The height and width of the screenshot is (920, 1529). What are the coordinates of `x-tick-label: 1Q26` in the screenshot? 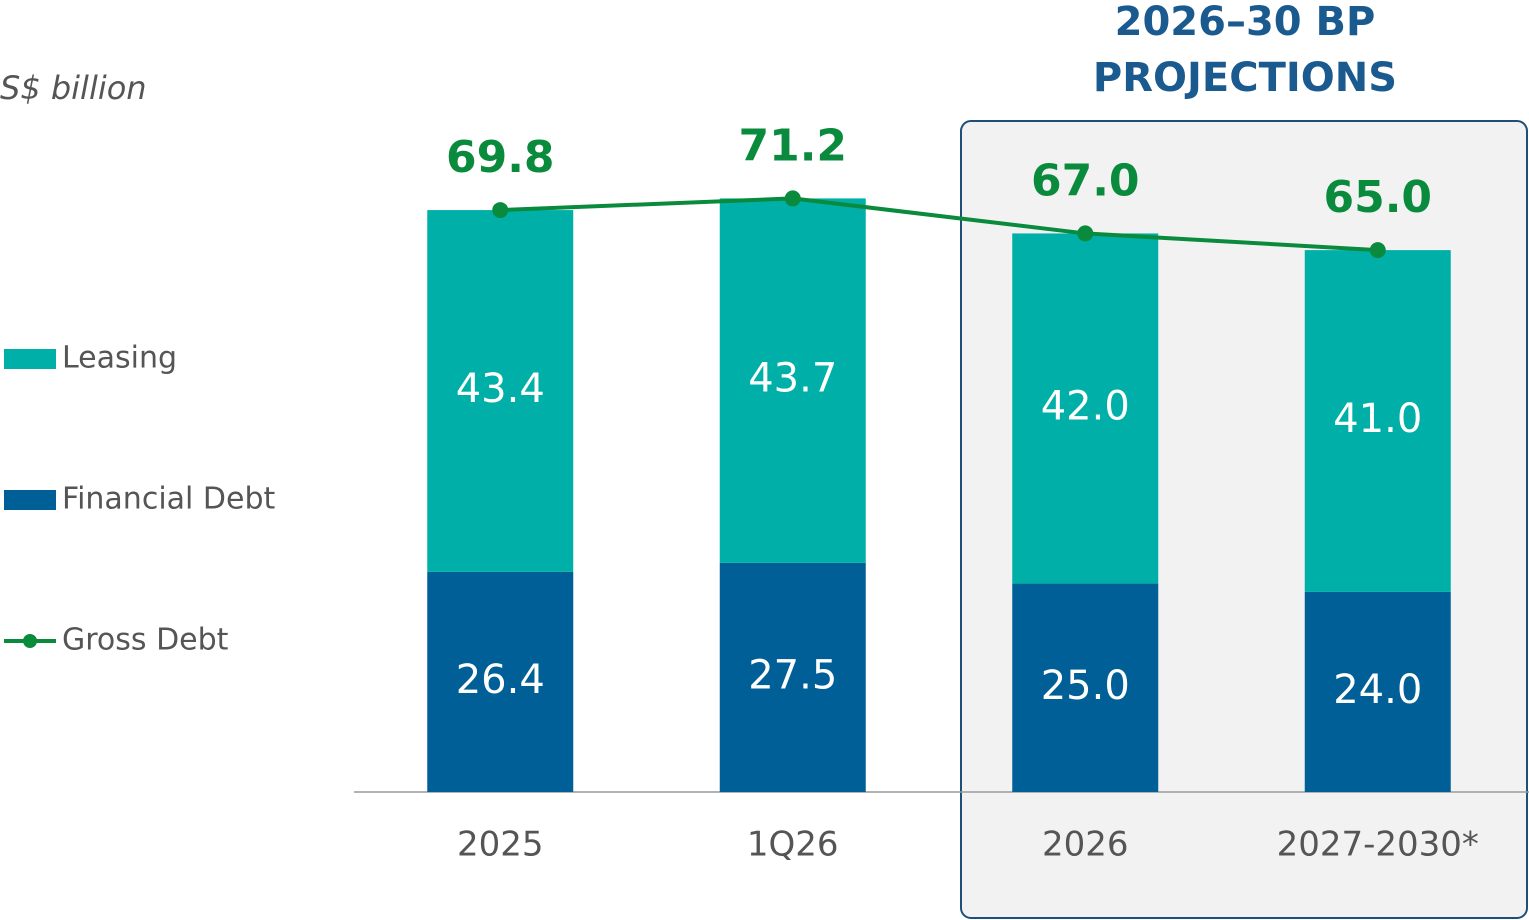 It's located at (793, 845).